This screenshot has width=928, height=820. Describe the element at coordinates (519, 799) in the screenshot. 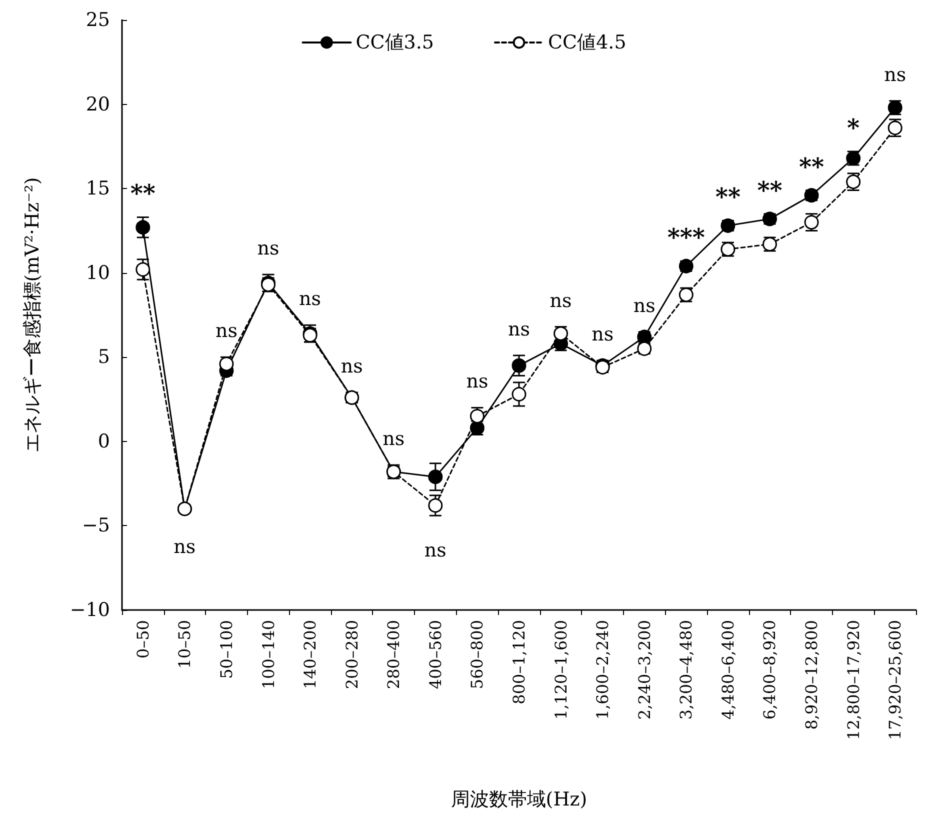

I see `x-axis-title: 周波数帯域(Hz)` at that location.